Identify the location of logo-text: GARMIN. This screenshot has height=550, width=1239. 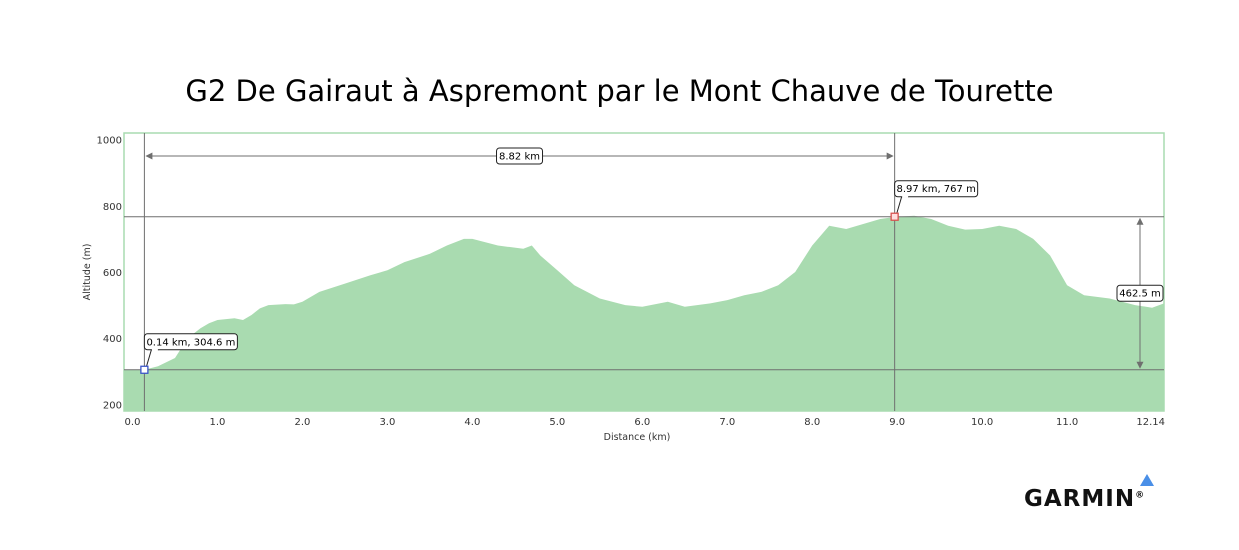
(1080, 499).